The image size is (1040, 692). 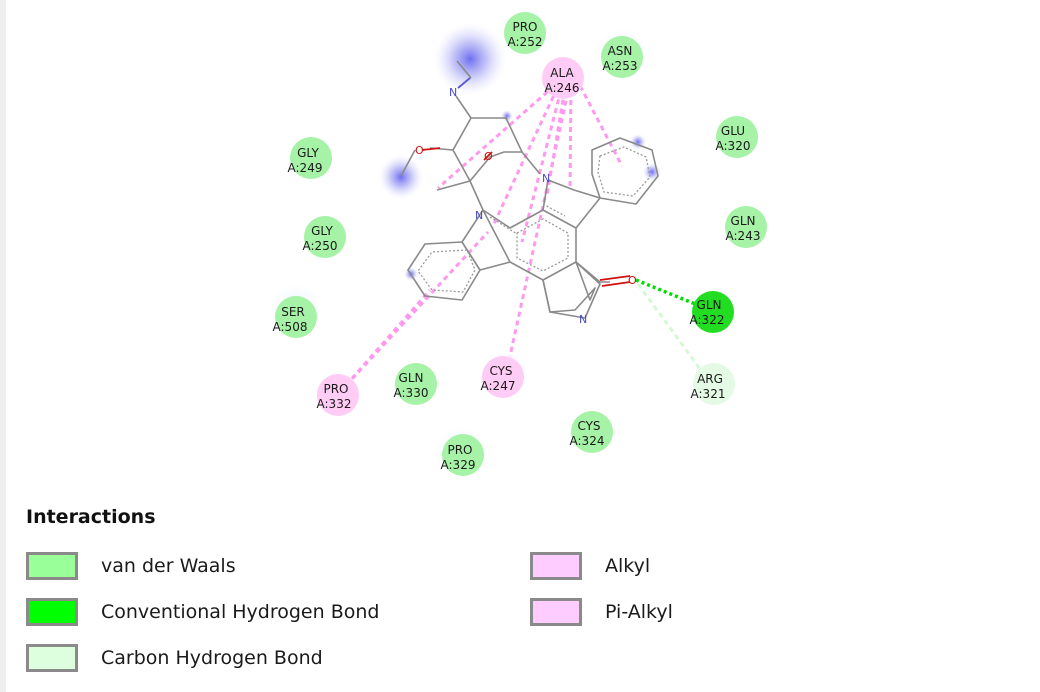 I want to click on legend-item-vdw: van der Waals, so click(x=131, y=566).